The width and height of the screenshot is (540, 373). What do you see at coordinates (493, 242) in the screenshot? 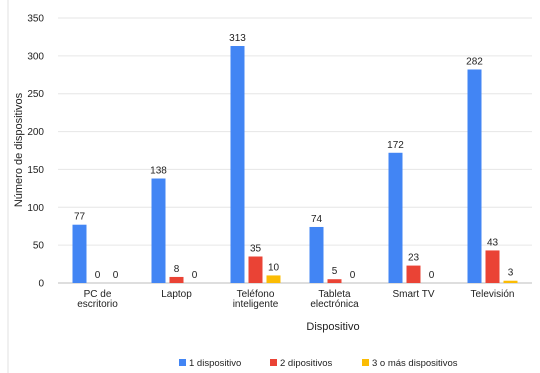
I see `data-label: 43` at bounding box center [493, 242].